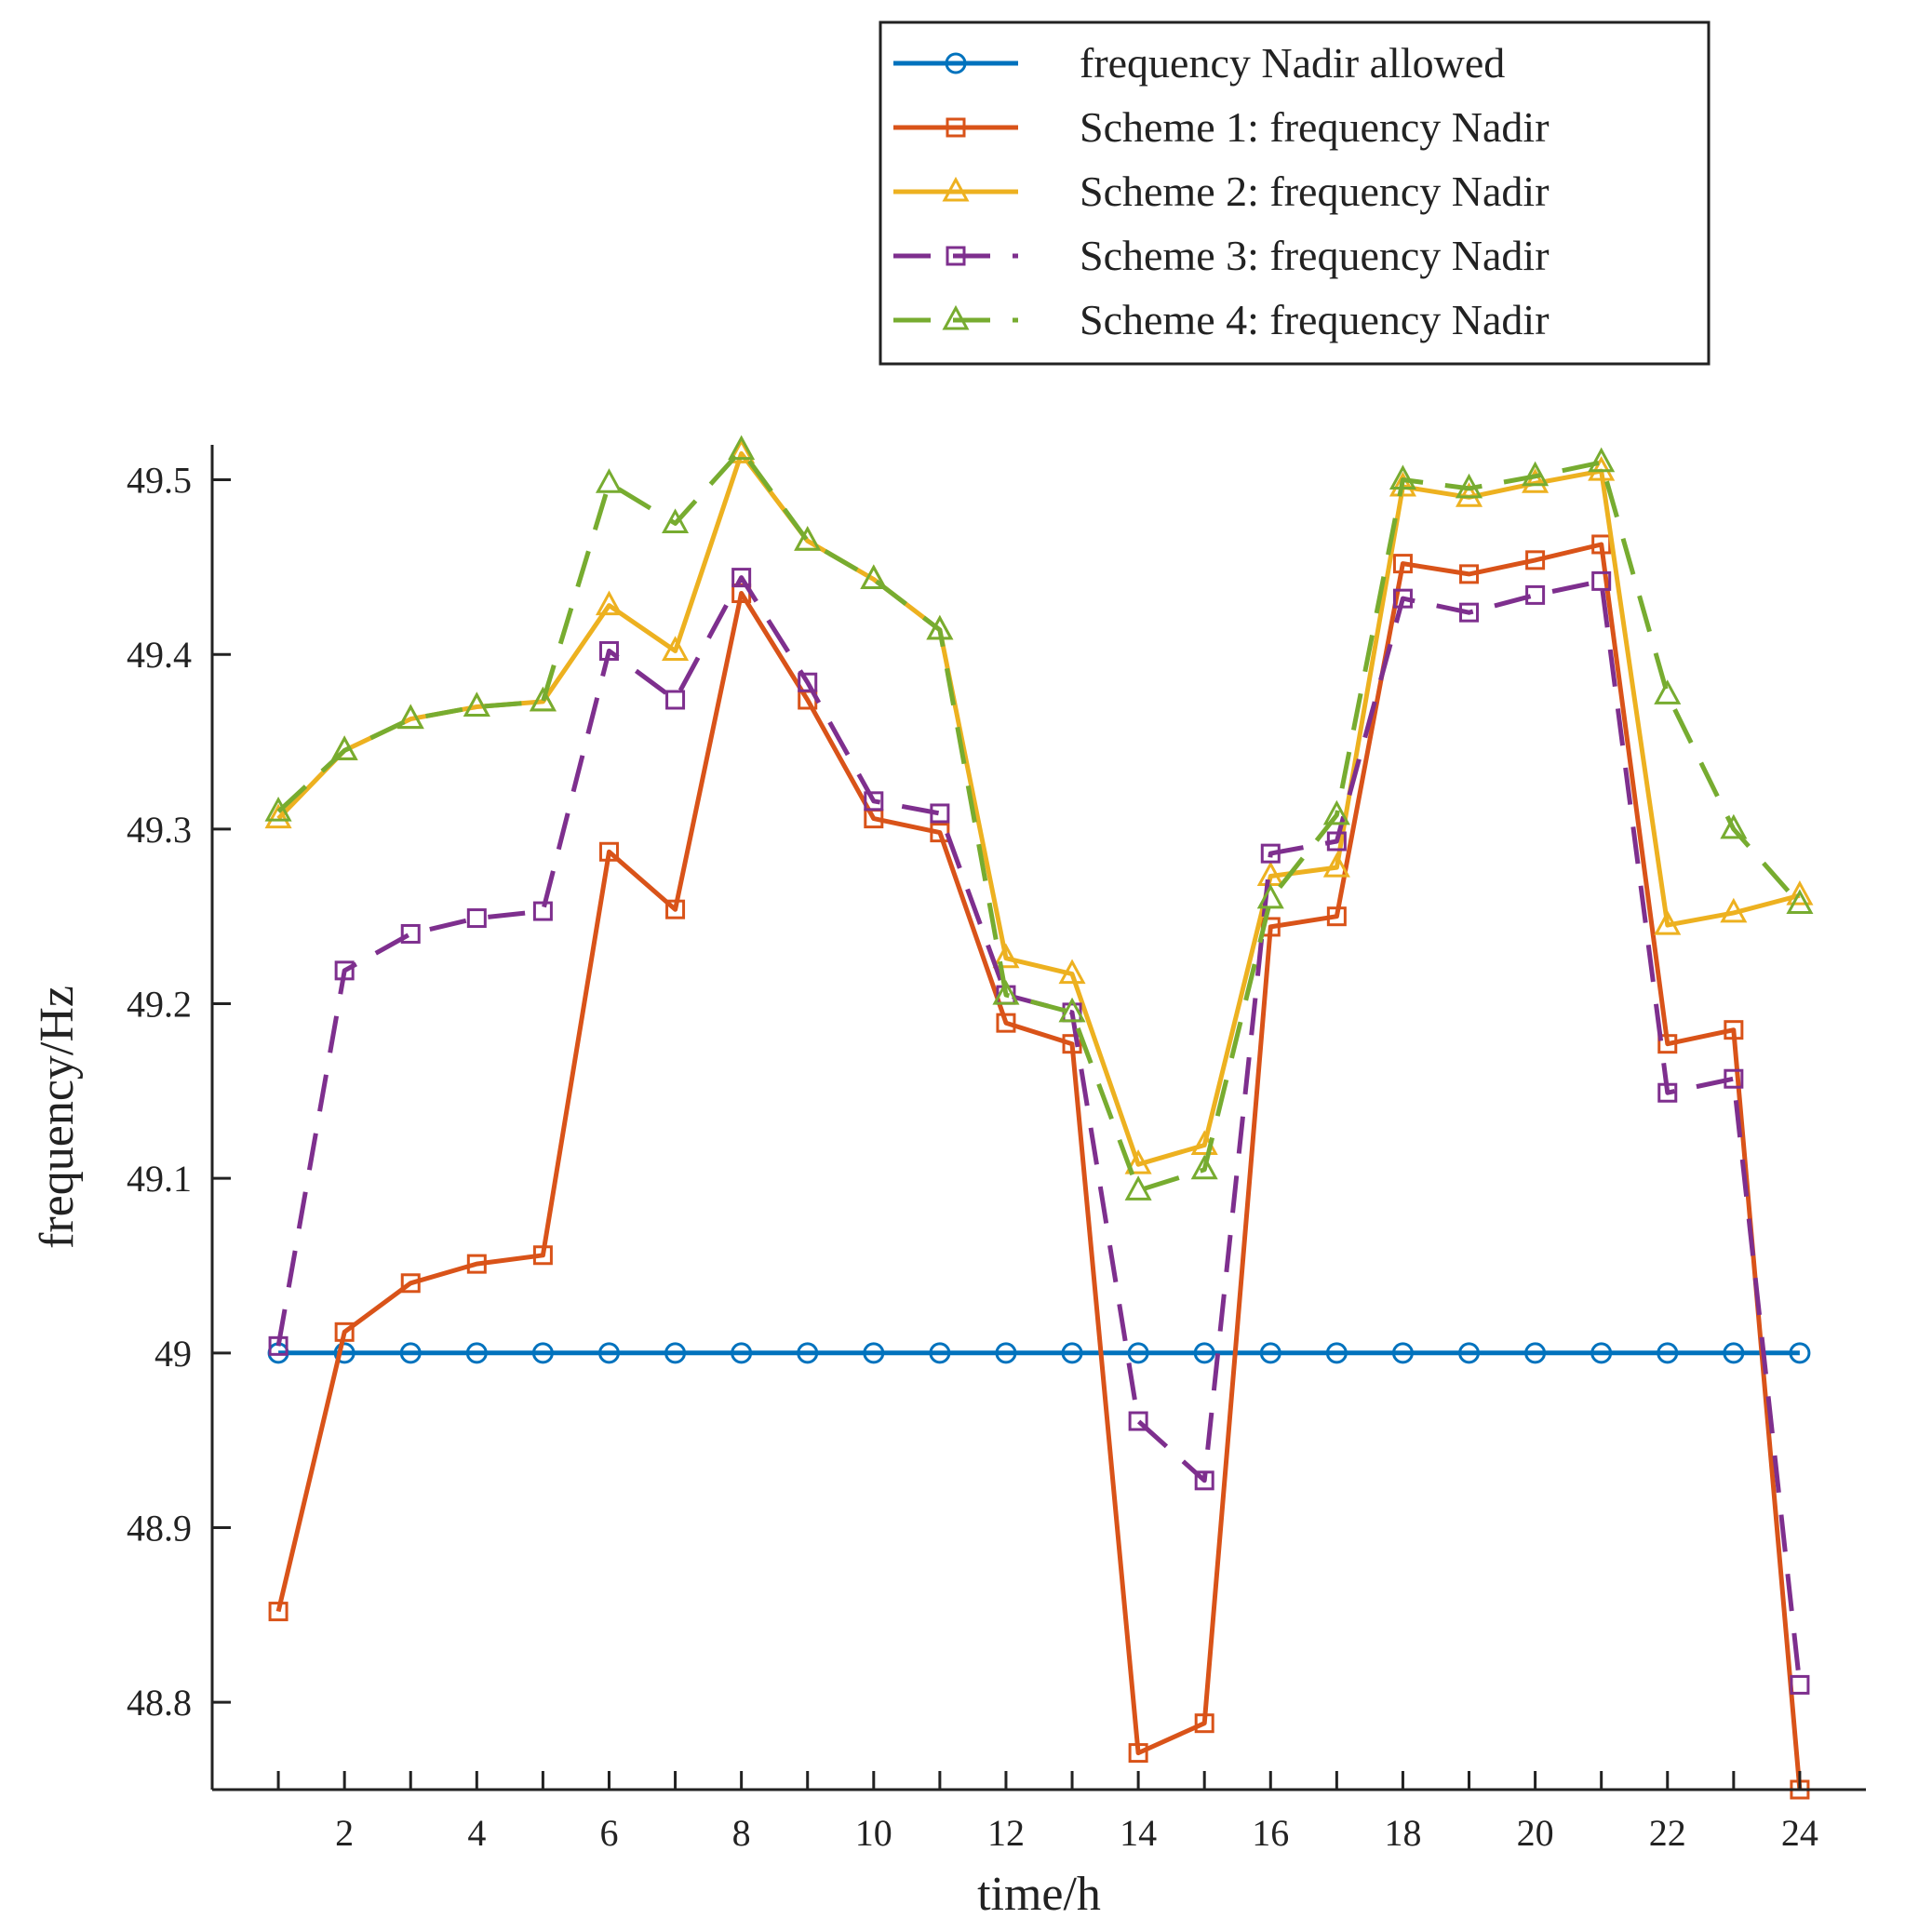 The height and width of the screenshot is (1932, 1932). What do you see at coordinates (1006, 1833) in the screenshot?
I see `x-tick-label: 12` at bounding box center [1006, 1833].